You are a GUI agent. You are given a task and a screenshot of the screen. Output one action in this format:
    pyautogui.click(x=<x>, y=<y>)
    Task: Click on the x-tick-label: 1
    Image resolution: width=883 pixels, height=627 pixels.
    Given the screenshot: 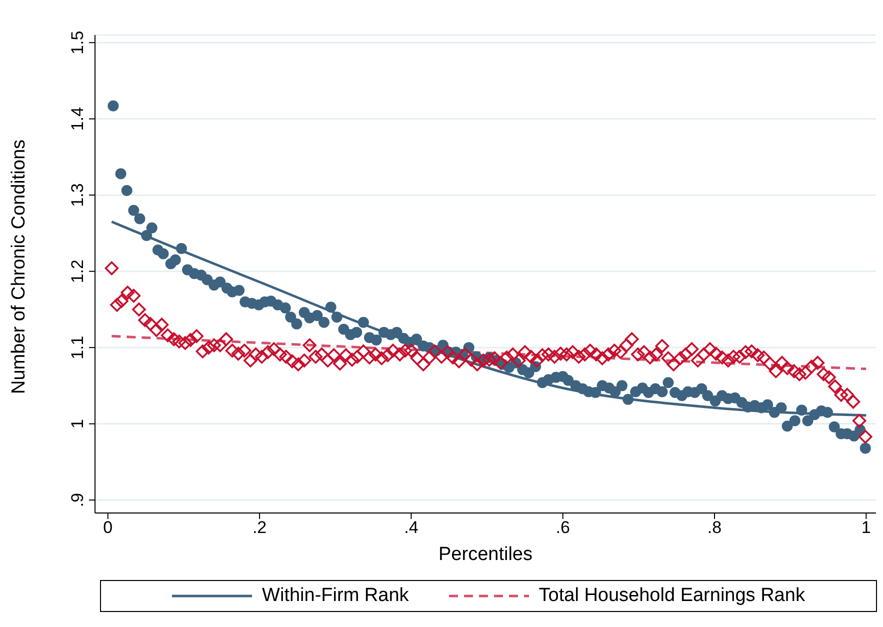 What is the action you would take?
    pyautogui.click(x=866, y=528)
    